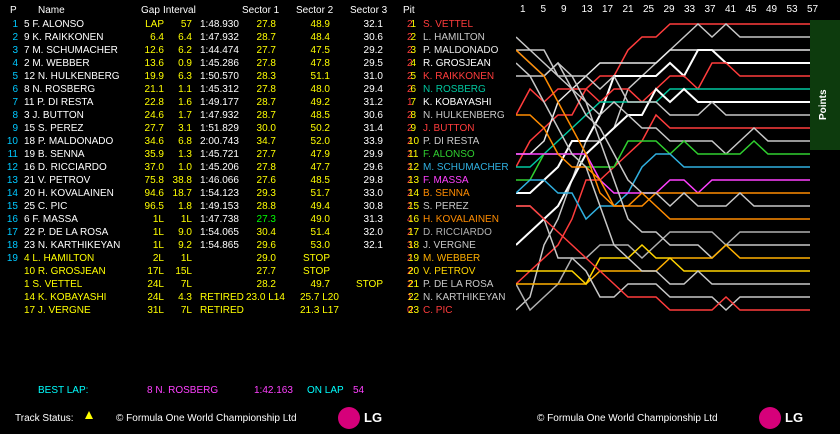 The width and height of the screenshot is (840, 434). Describe the element at coordinates (319, 310) in the screenshot. I see `sector-2: 21.3 L17` at that location.